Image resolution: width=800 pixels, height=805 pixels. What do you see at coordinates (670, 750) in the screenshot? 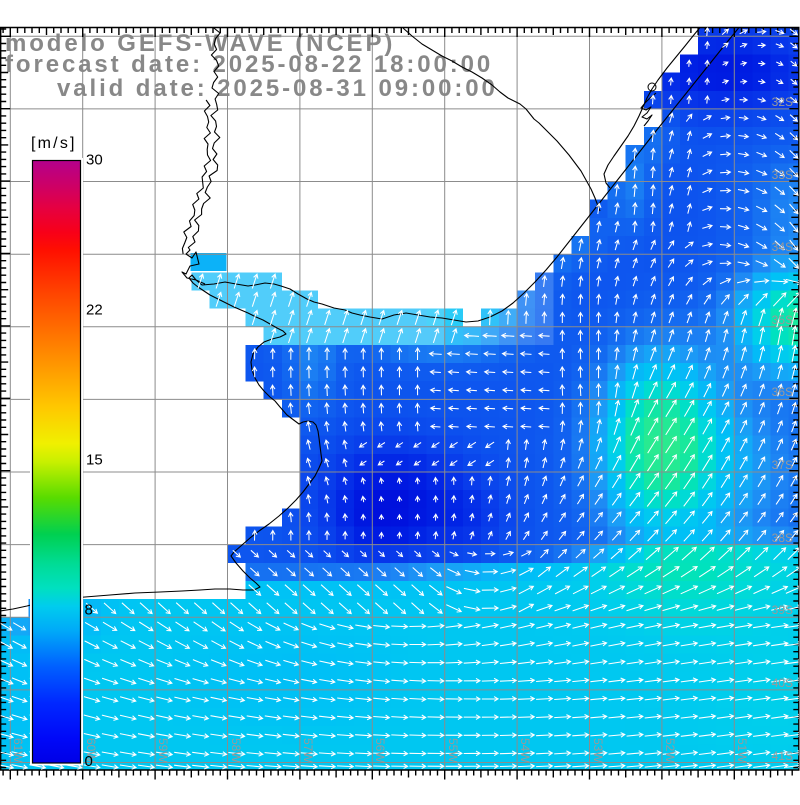
I see `svg-text: 52W` at bounding box center [670, 750].